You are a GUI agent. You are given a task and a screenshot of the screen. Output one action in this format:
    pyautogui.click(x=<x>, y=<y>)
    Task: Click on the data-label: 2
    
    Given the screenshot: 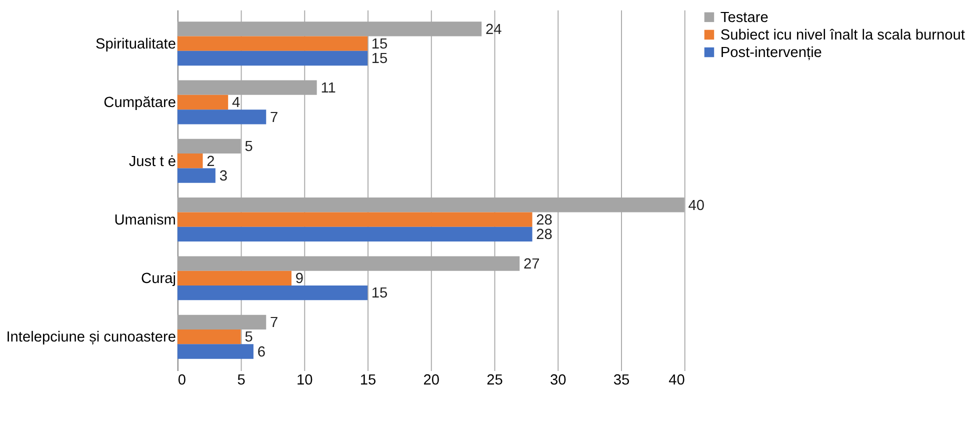 What is the action you would take?
    pyautogui.click(x=210, y=162)
    